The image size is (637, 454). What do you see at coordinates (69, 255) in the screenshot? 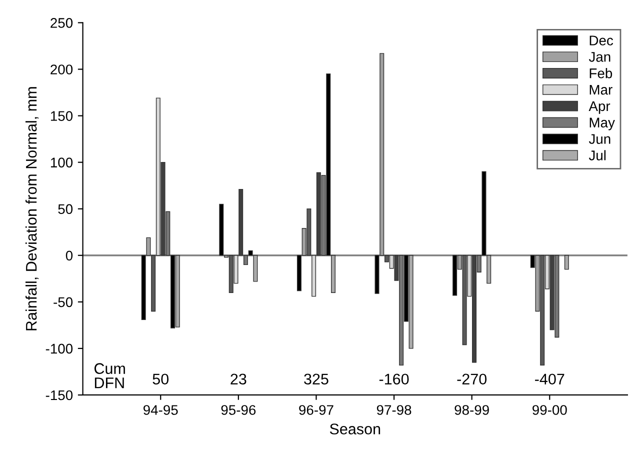
I see `y-tick-label: 0` at bounding box center [69, 255].